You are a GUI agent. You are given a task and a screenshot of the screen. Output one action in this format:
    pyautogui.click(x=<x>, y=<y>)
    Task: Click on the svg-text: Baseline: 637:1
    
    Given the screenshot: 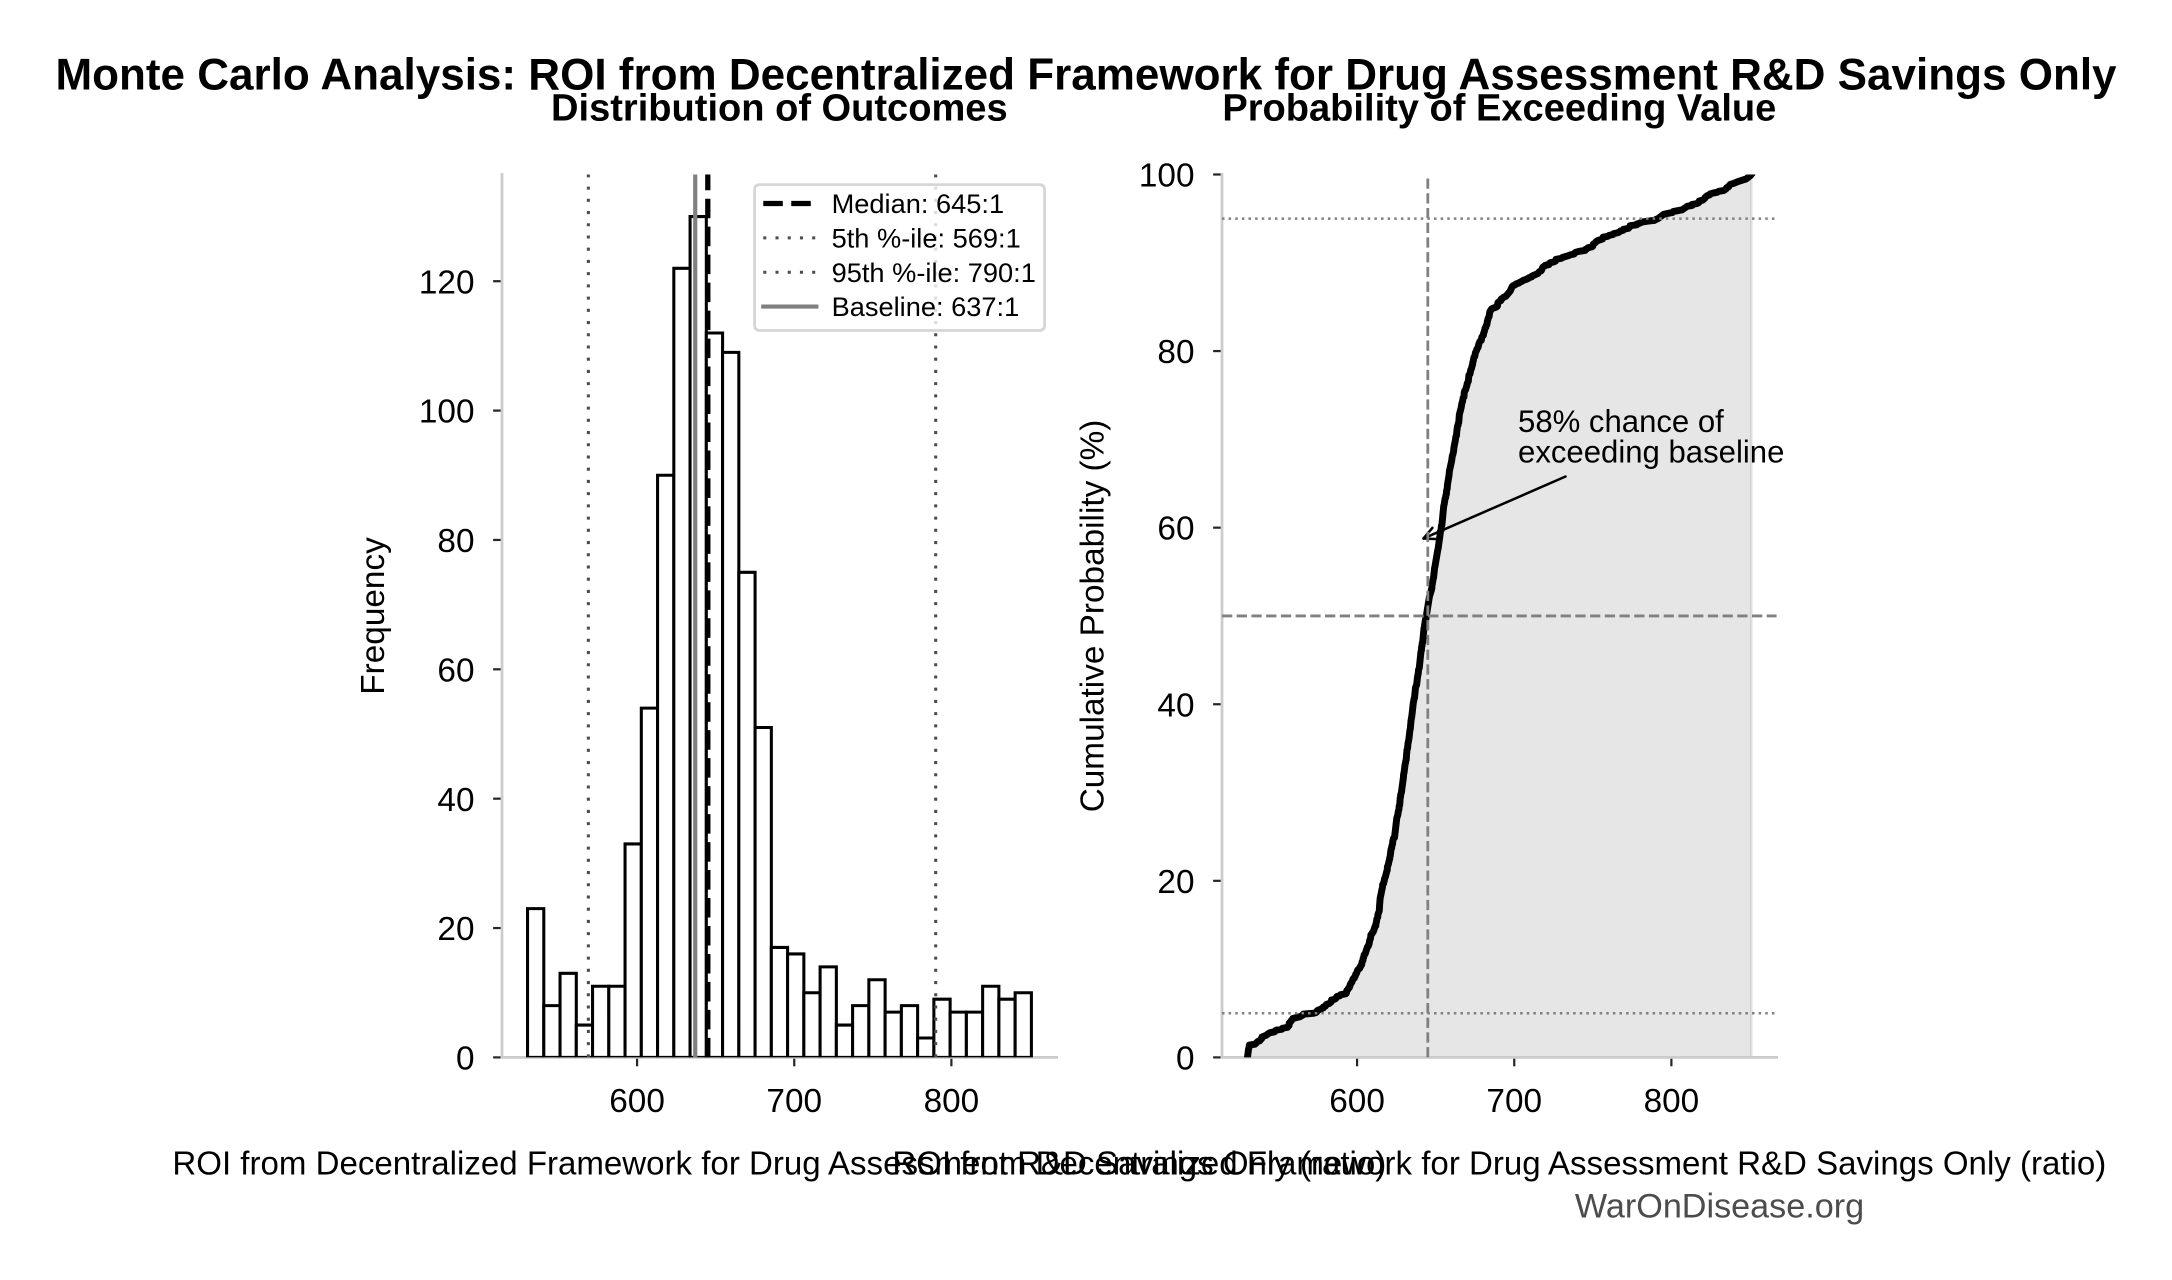 What is the action you would take?
    pyautogui.click(x=926, y=306)
    